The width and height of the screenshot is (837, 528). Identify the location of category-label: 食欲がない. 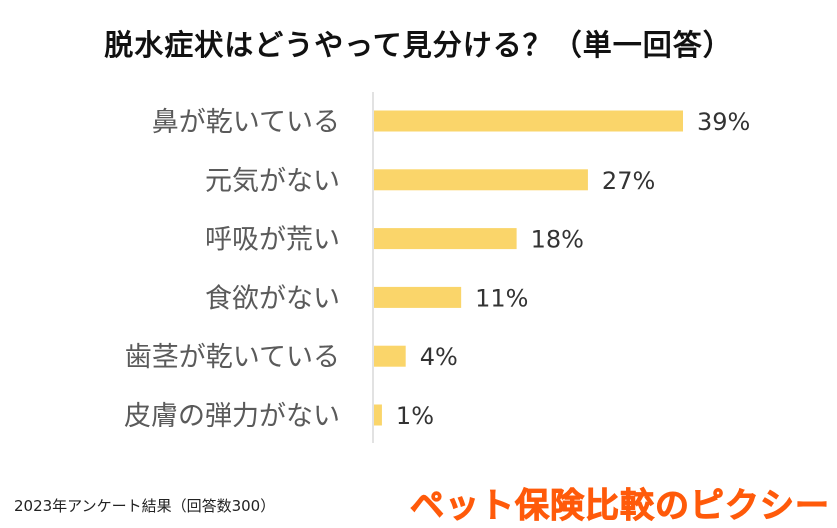
(272, 298).